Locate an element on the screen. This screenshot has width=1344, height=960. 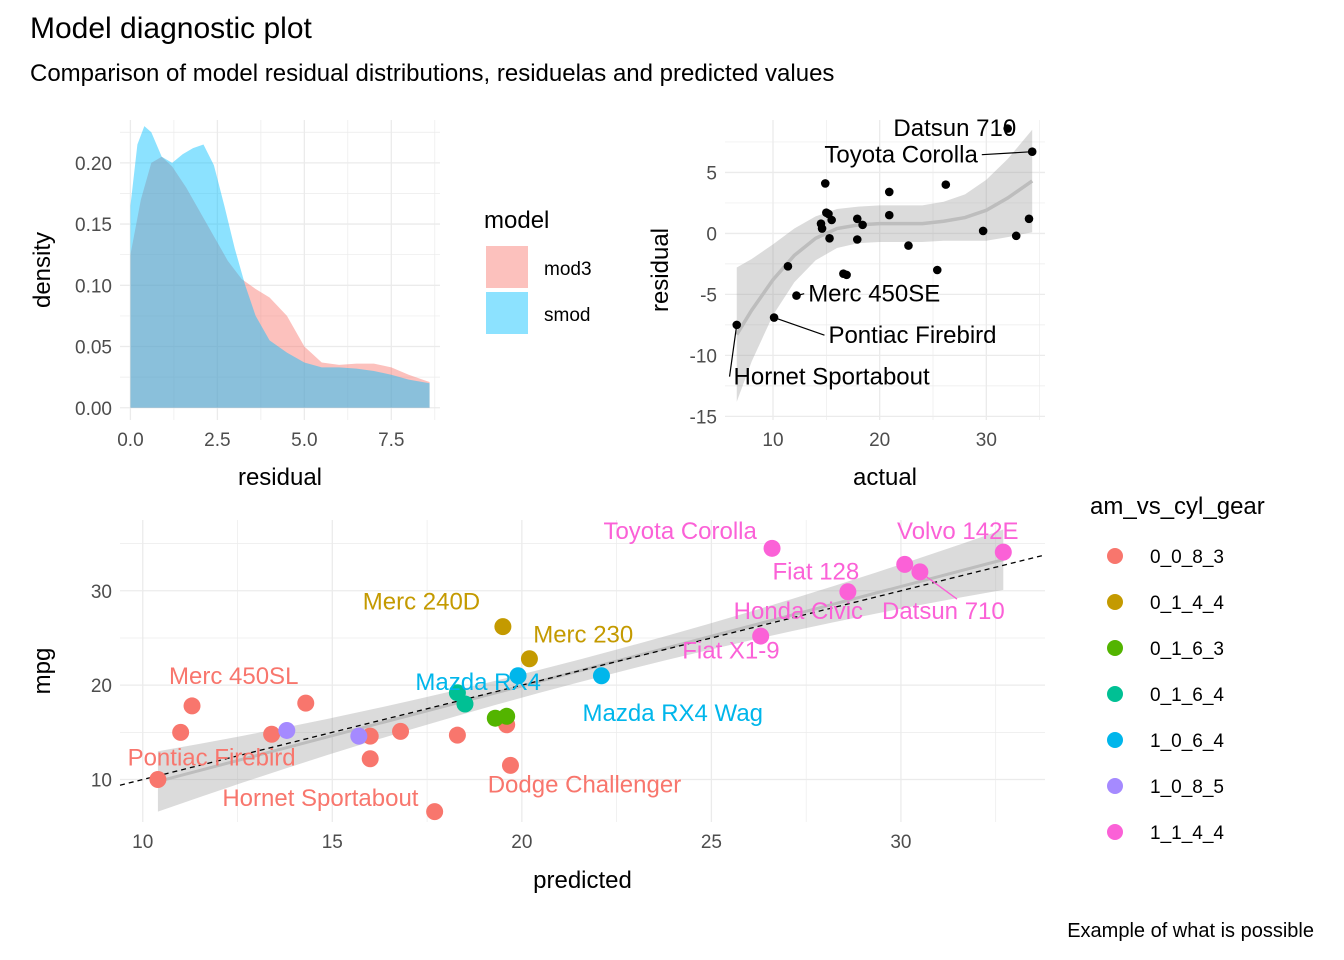
point-label: Mazda RX4 Wag is located at coordinates (673, 713).